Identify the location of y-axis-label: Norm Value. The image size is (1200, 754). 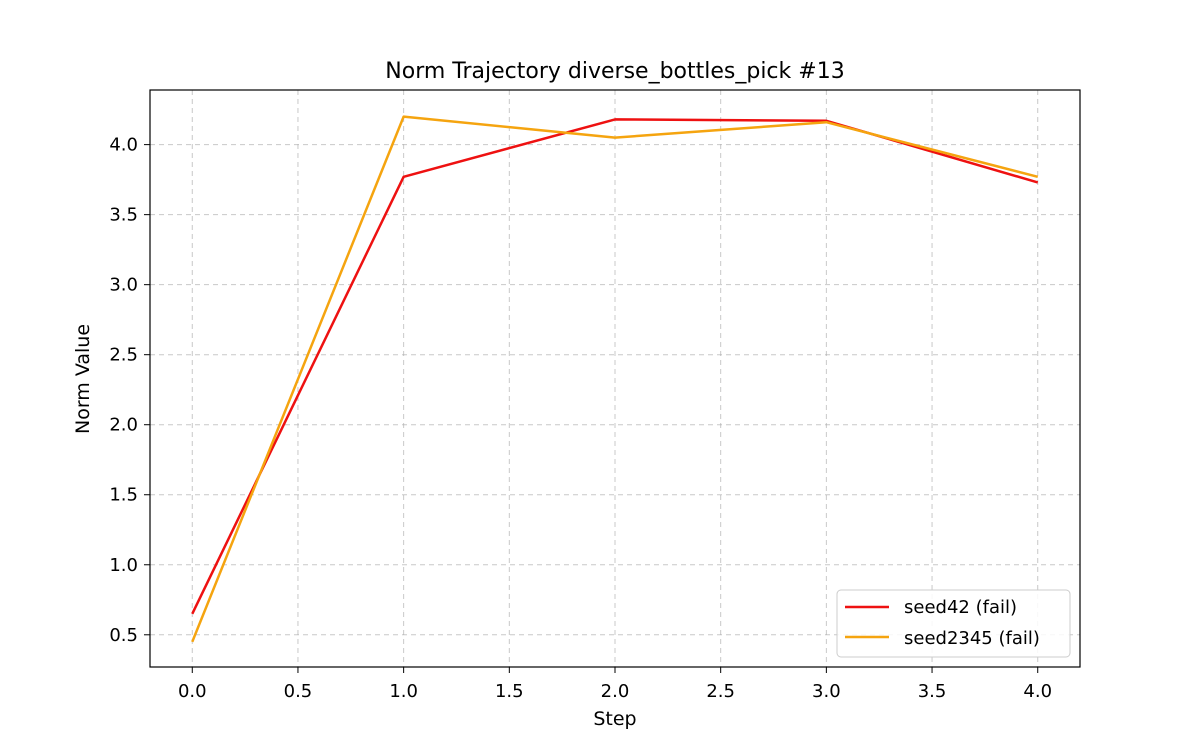
(83, 379).